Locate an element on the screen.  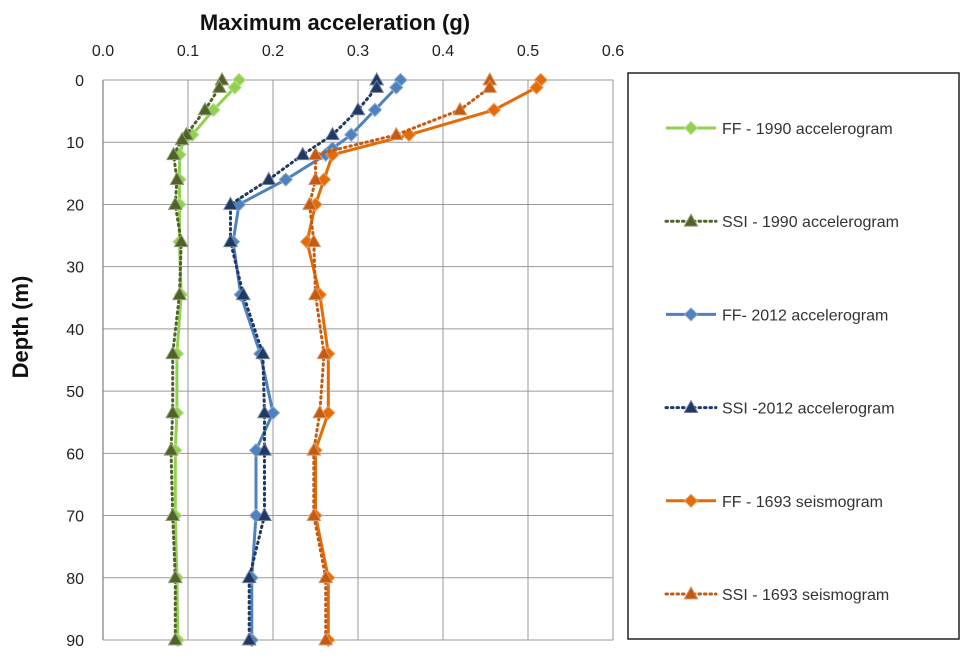
x-tick-label: 0.6 is located at coordinates (613, 51).